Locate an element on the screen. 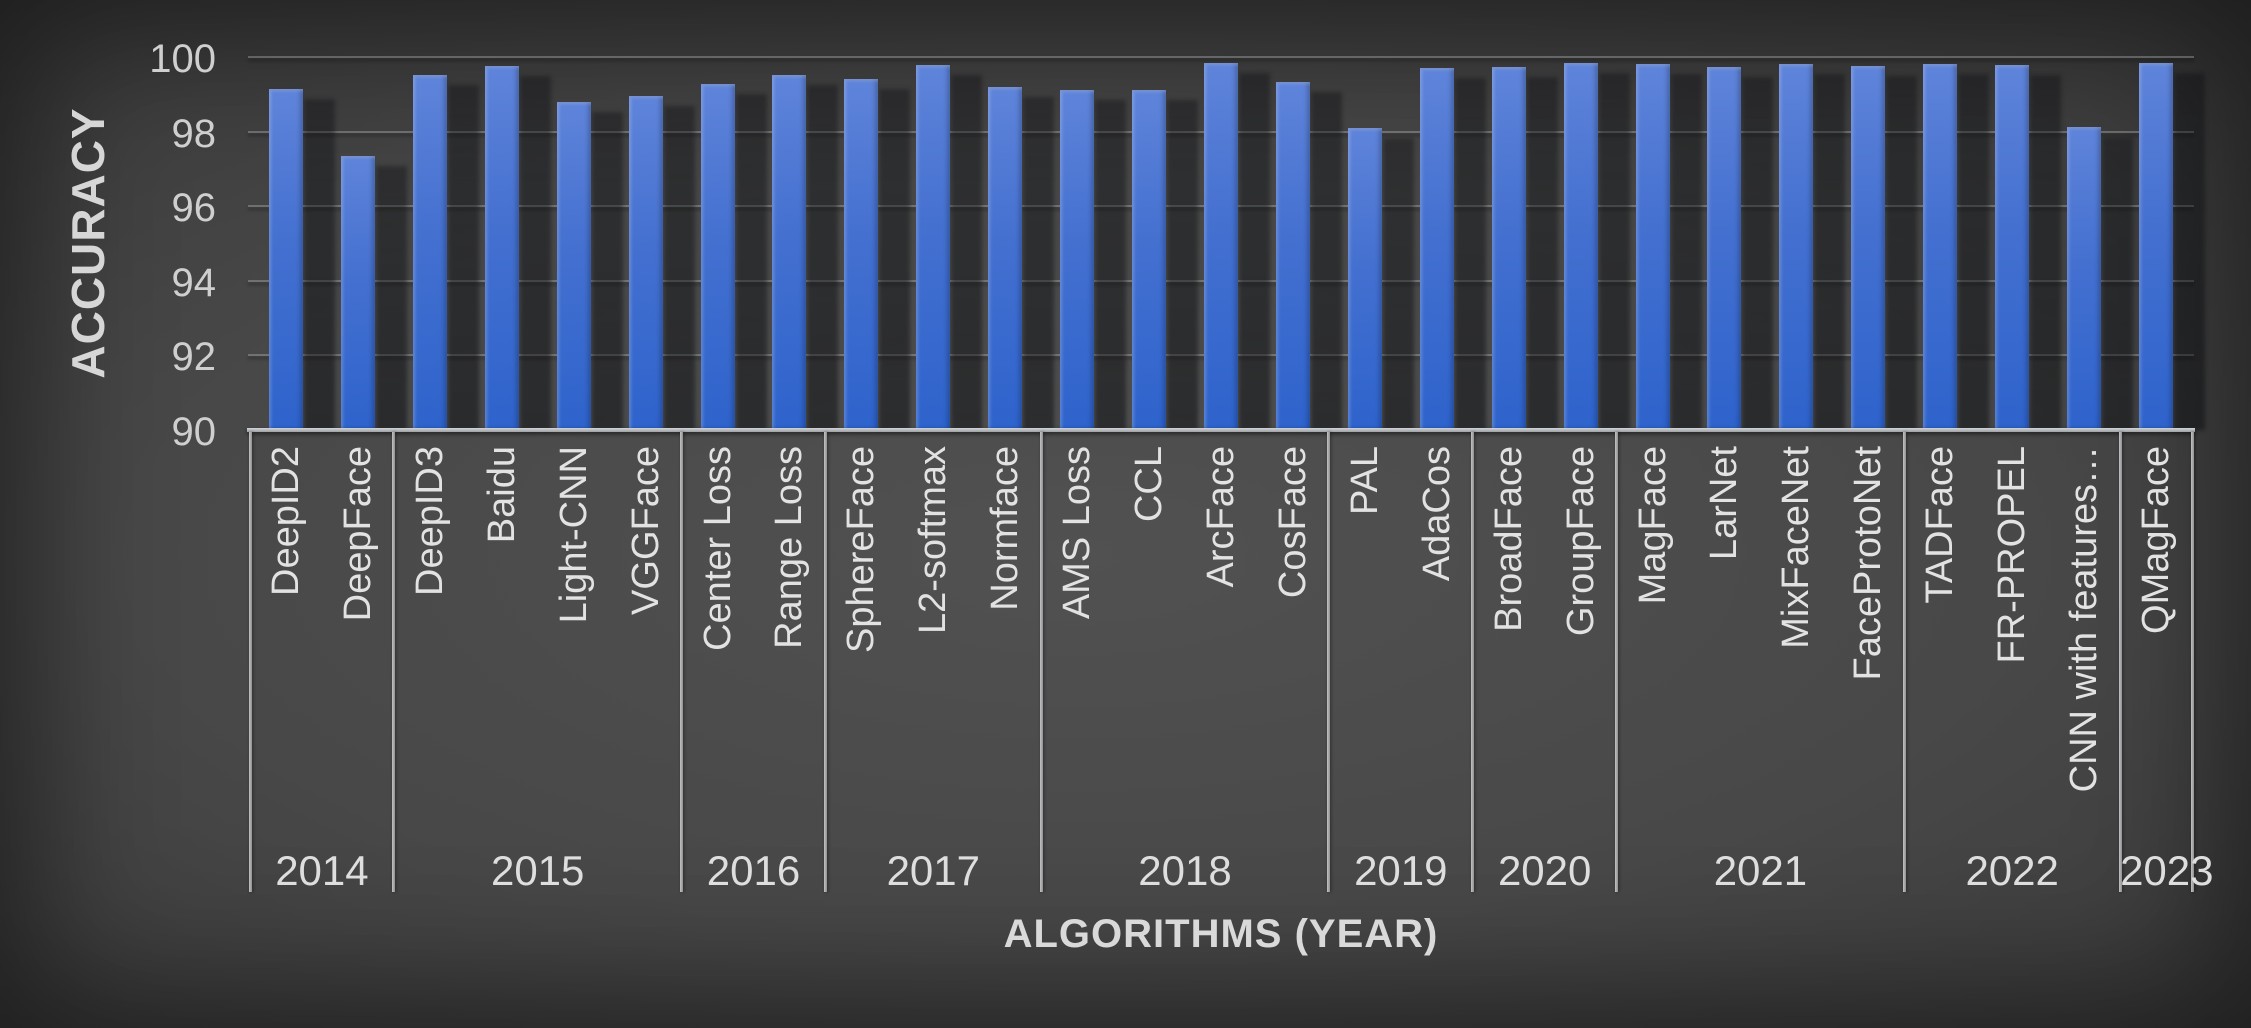 This screenshot has width=2251, height=1028. year-label-2023: 2023 is located at coordinates (2167, 870).